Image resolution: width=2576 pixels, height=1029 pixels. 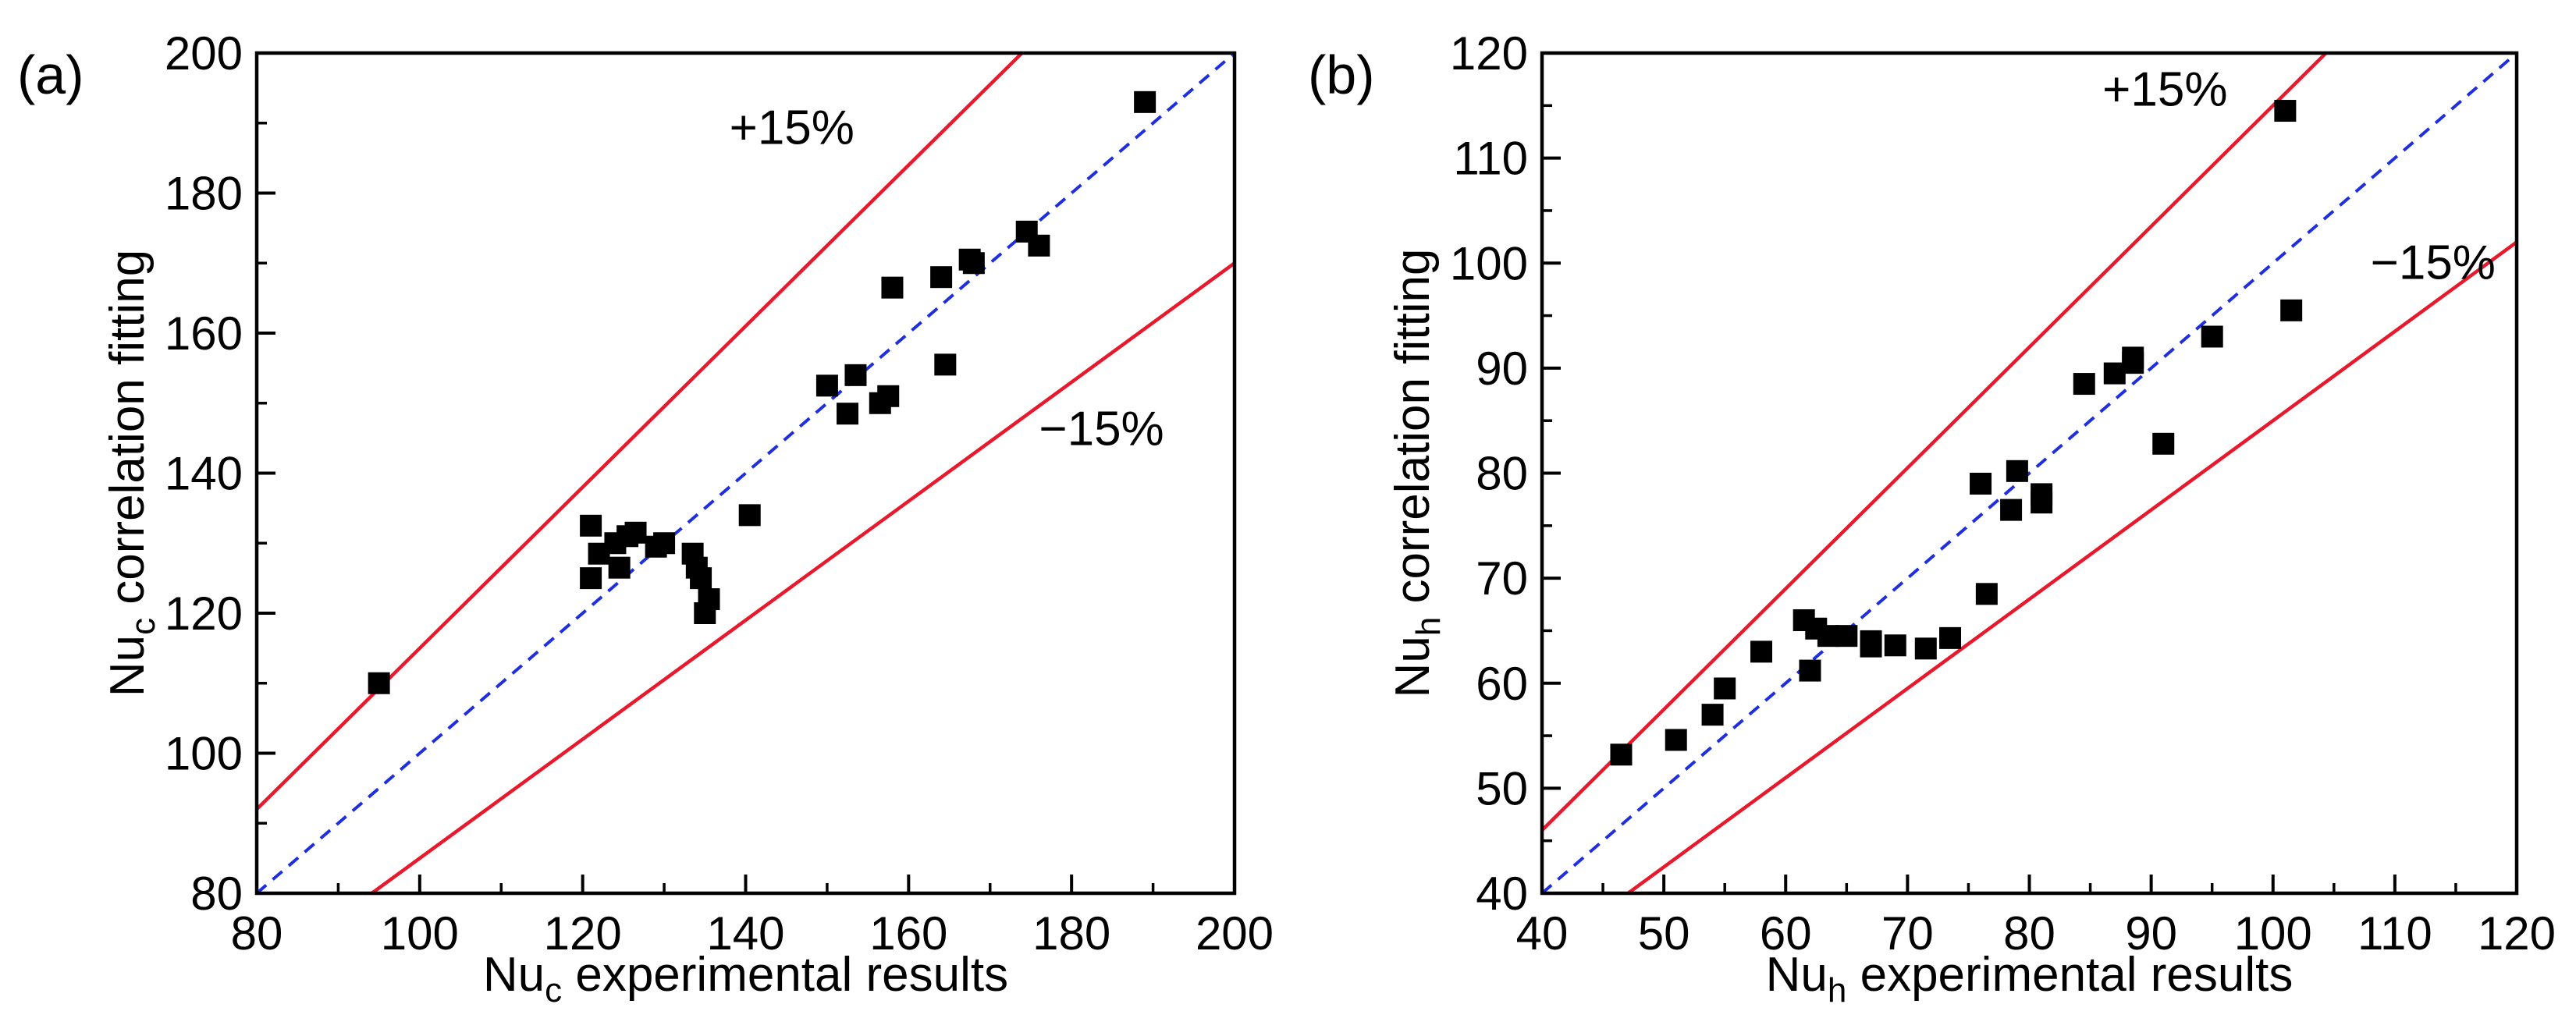 I want to click on x-tick-label: 160, so click(x=908, y=933).